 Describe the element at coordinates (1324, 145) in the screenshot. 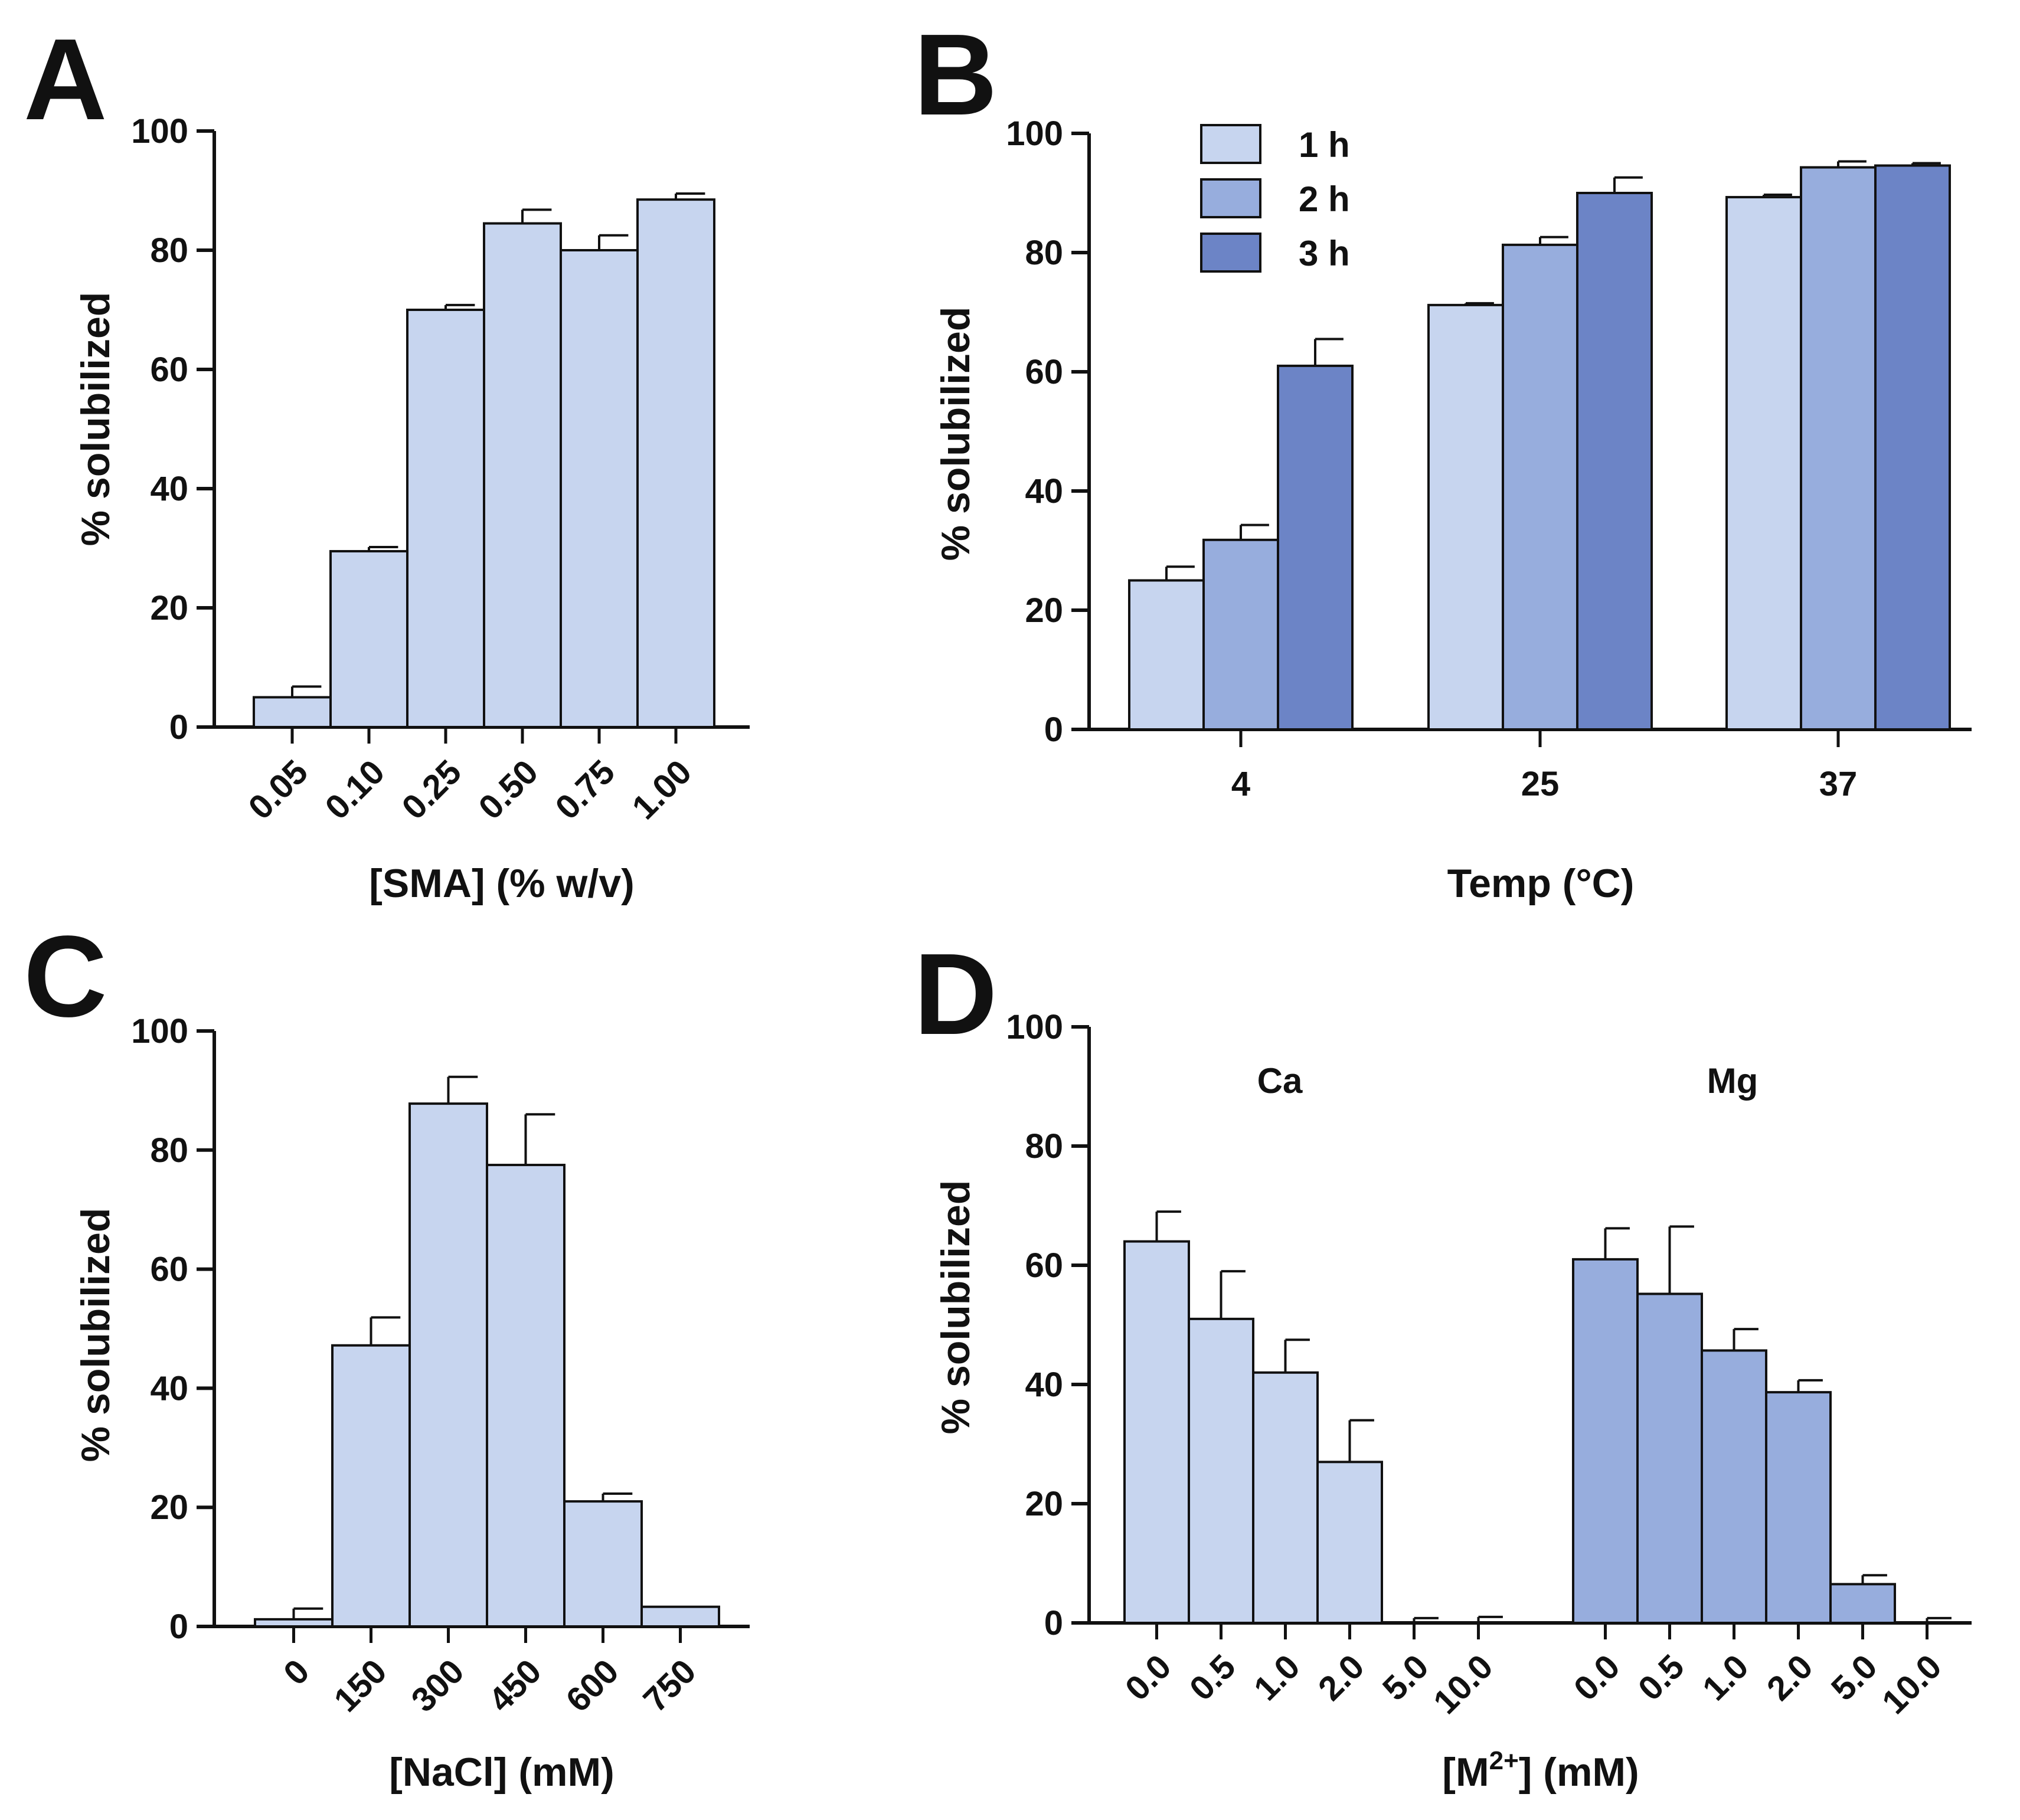

I see `legend-label-1h: 1 h` at that location.